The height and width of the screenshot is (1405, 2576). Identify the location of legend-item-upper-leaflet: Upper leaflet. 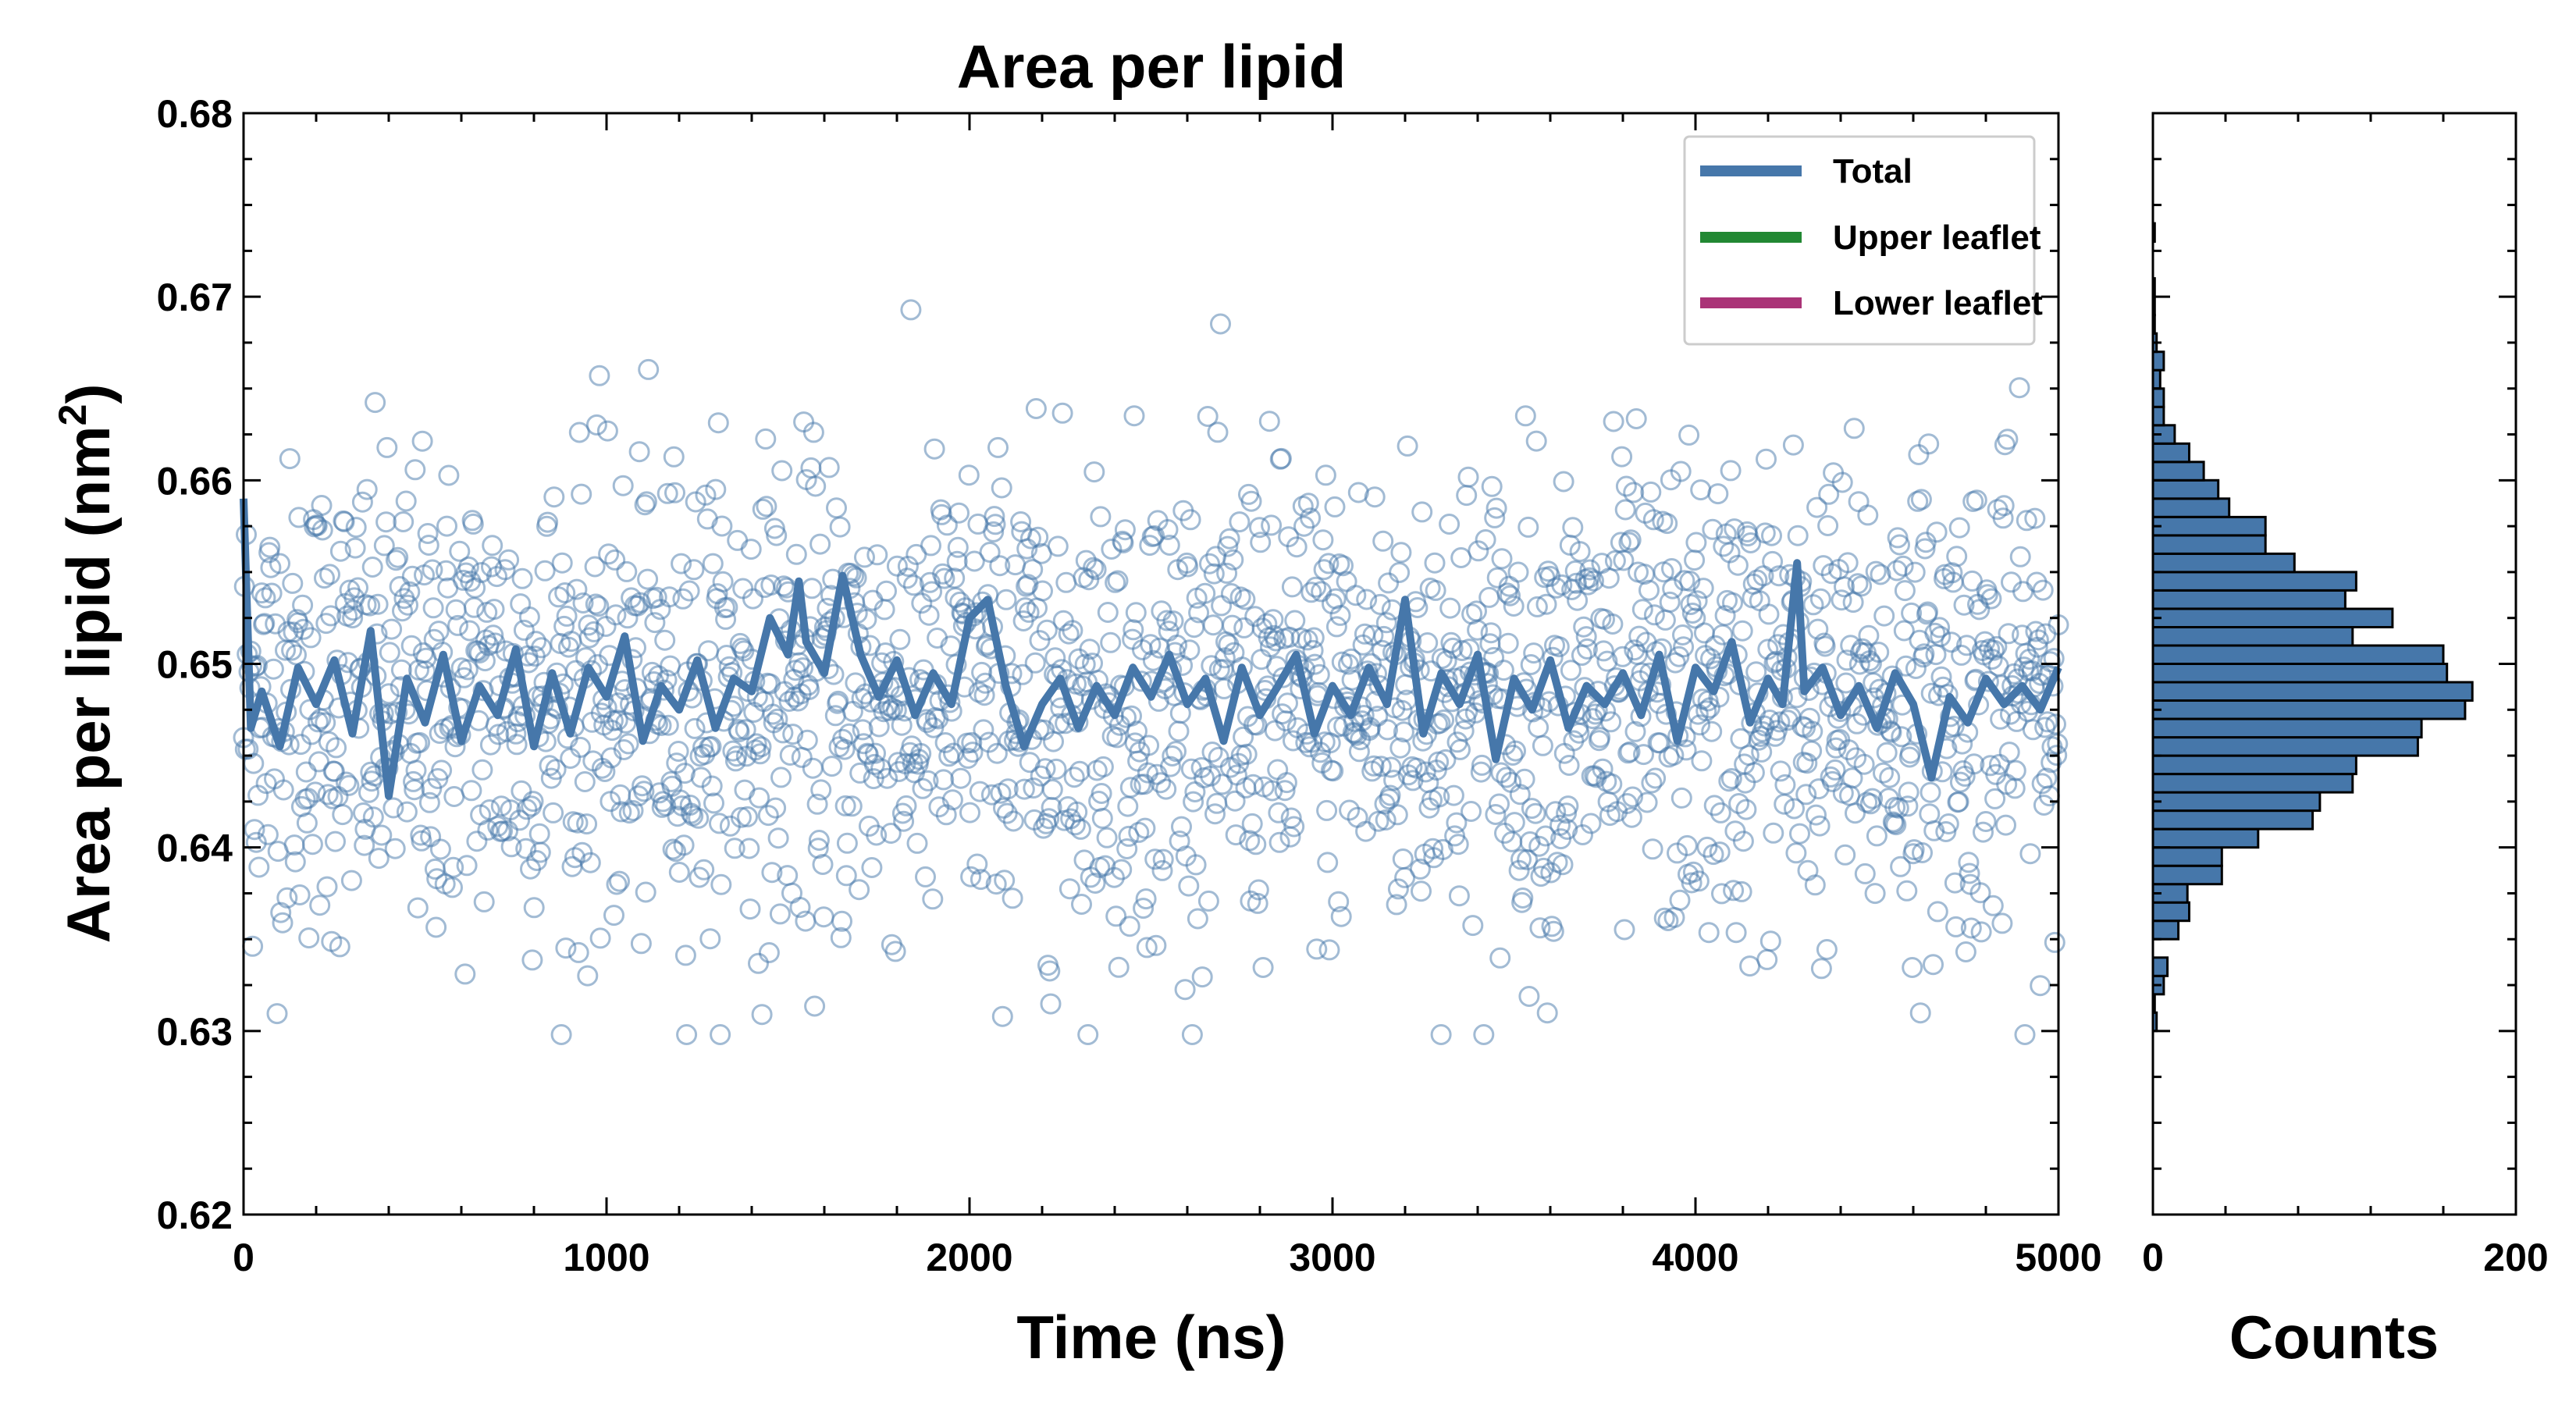
(1870, 238).